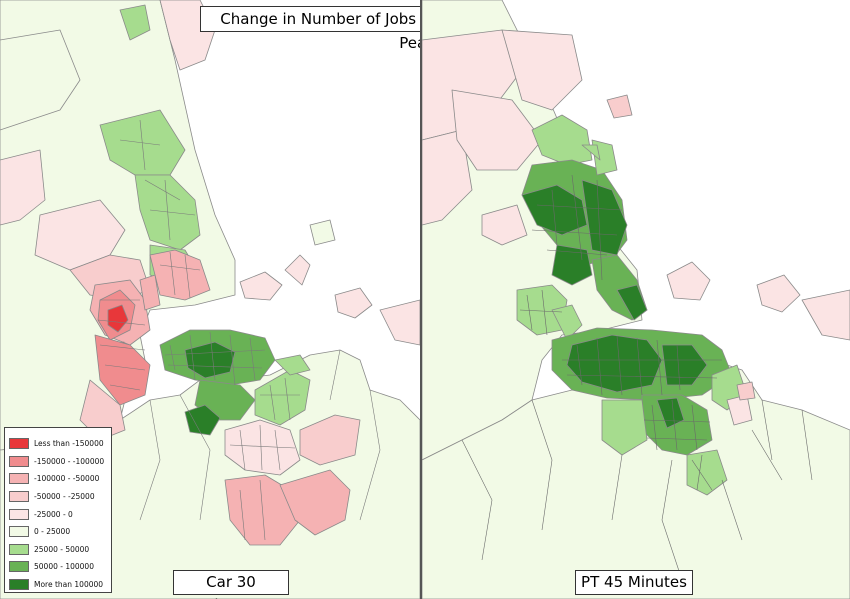 The image size is (850, 599). I want to click on legend-item: -25000 - 0, so click(60, 514).